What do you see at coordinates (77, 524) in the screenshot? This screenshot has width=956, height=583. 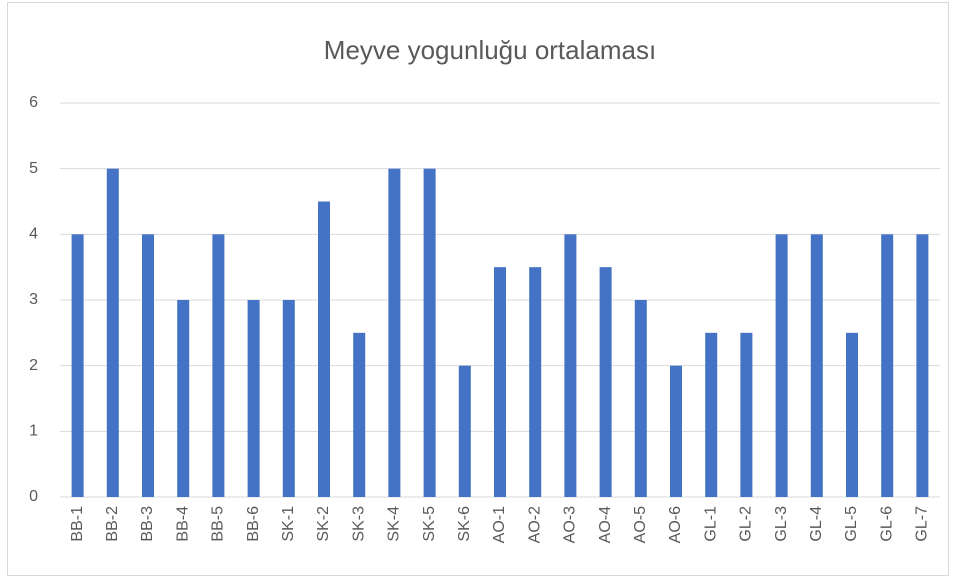 I see `x-tick-label: BB-1` at bounding box center [77, 524].